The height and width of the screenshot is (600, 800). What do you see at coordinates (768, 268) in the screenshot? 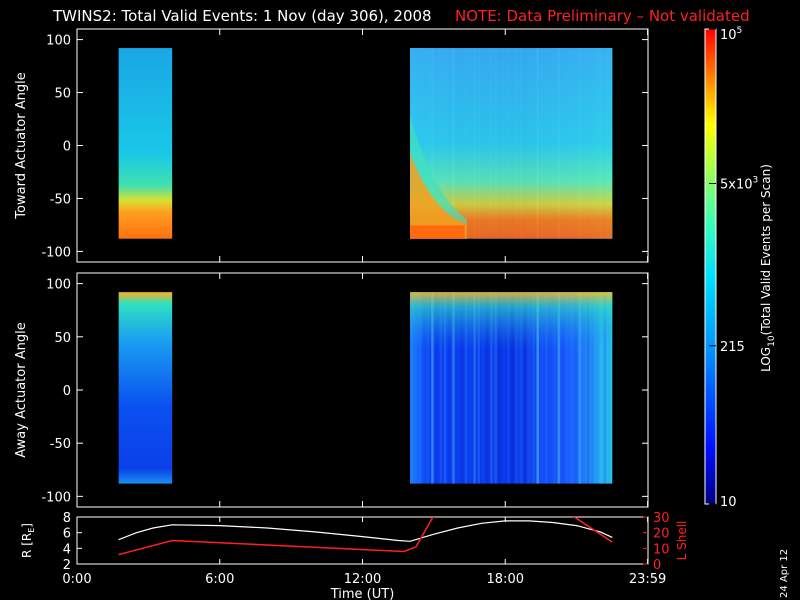
I see `colorbar-label: LOG10(Total Valid Events per Scan)` at bounding box center [768, 268].